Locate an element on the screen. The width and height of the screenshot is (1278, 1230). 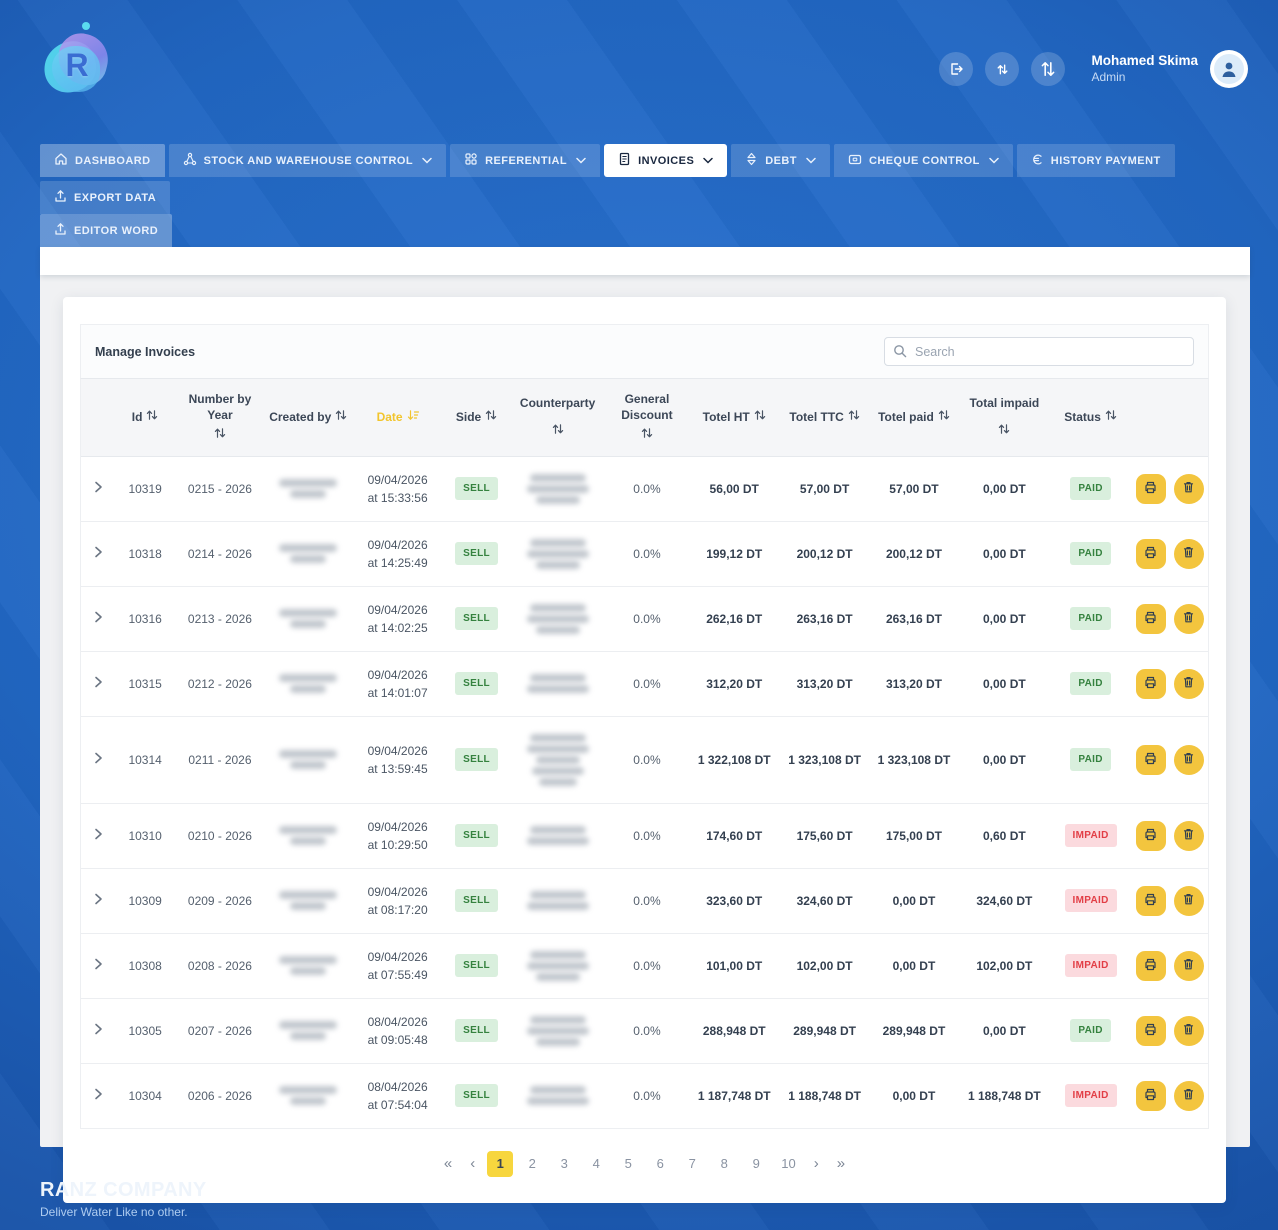
cell-date: 09/04/2026 at 10:29:50 is located at coordinates (397, 836).